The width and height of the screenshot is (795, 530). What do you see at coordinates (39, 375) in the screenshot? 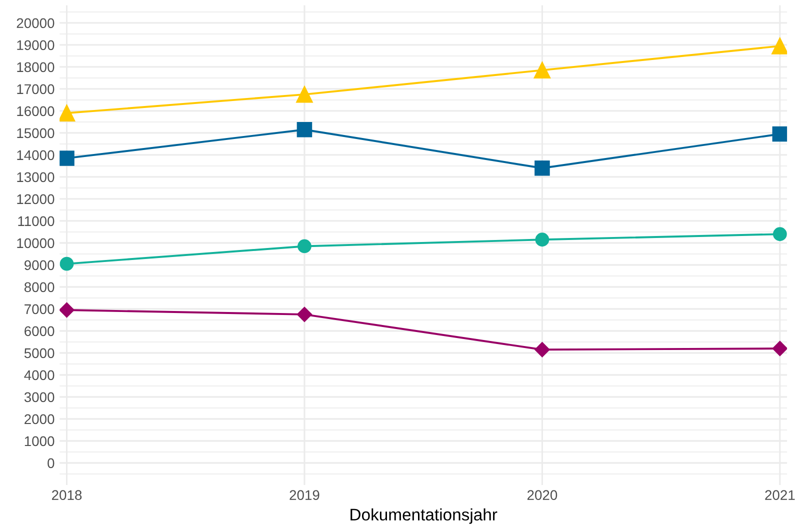
I see `y-tick-label: 4000` at bounding box center [39, 375].